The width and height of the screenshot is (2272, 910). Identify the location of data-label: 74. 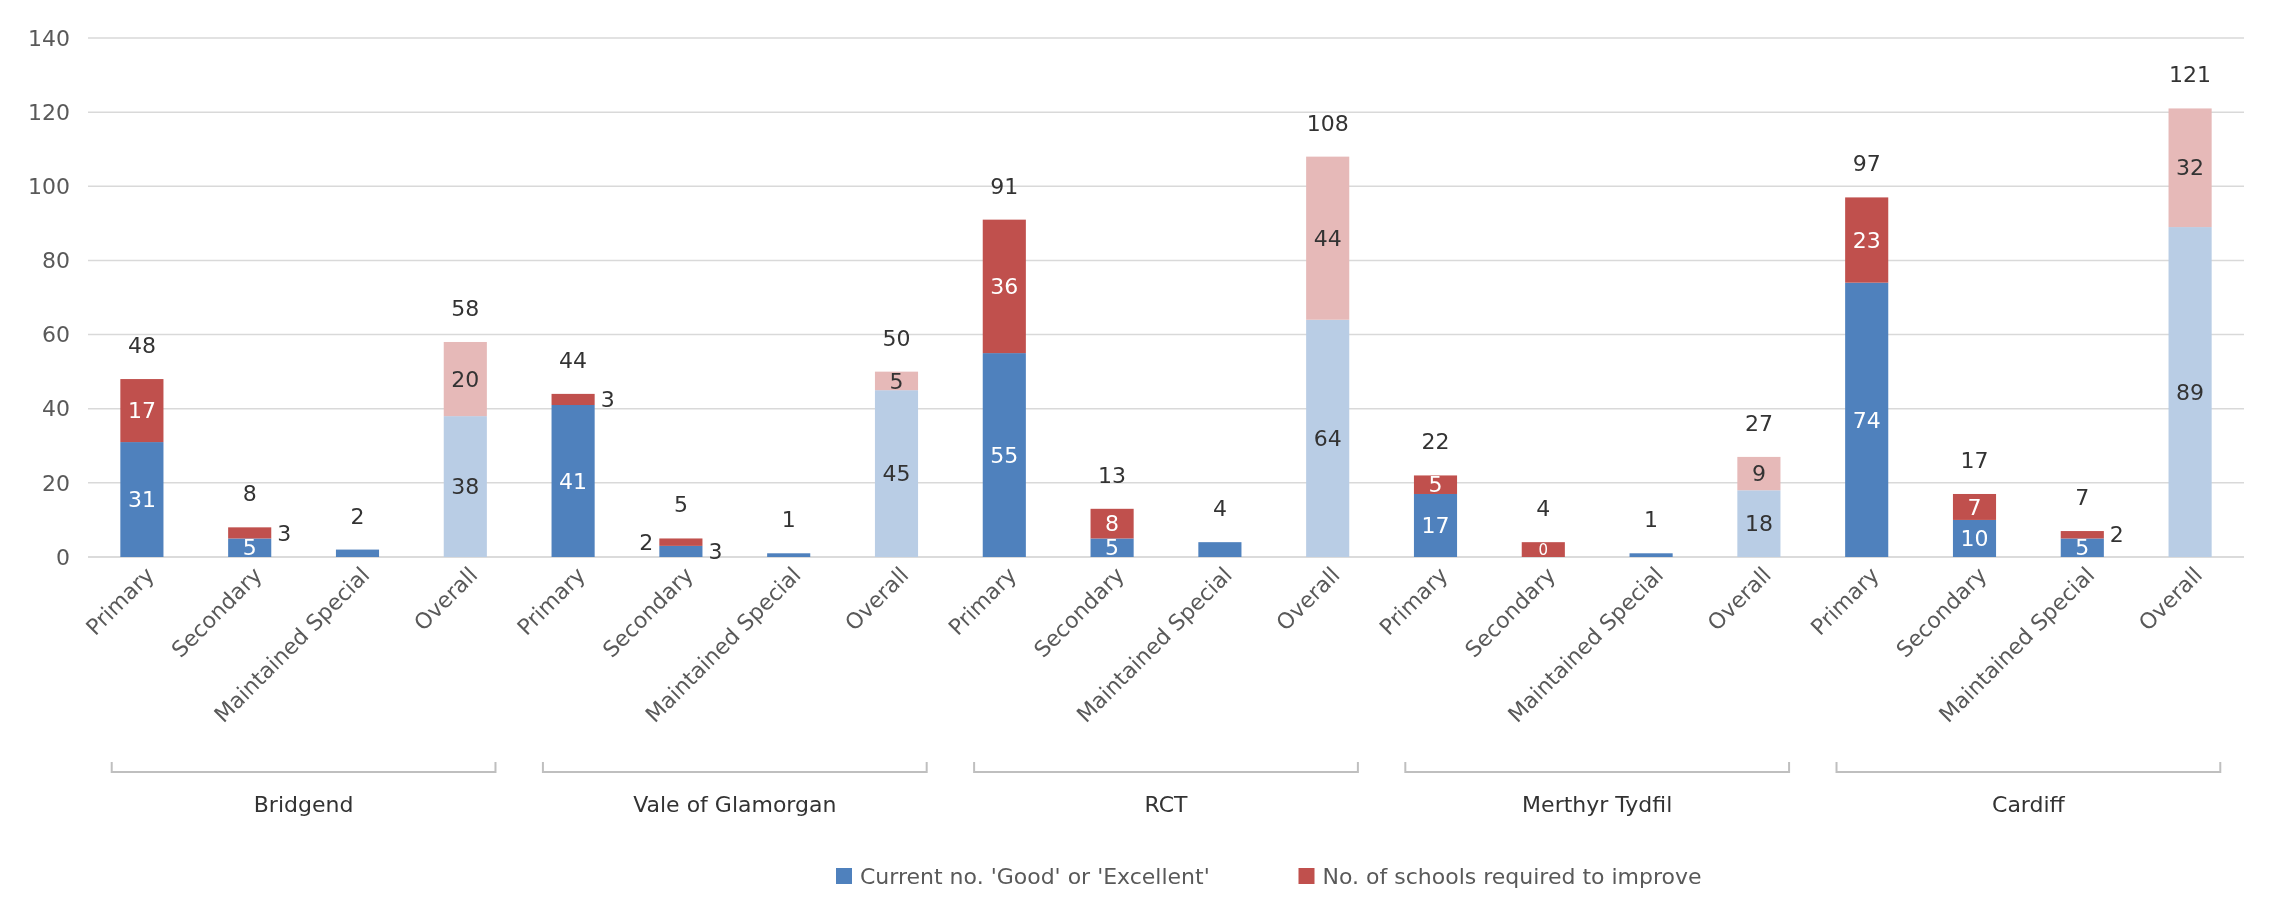
(1866, 420).